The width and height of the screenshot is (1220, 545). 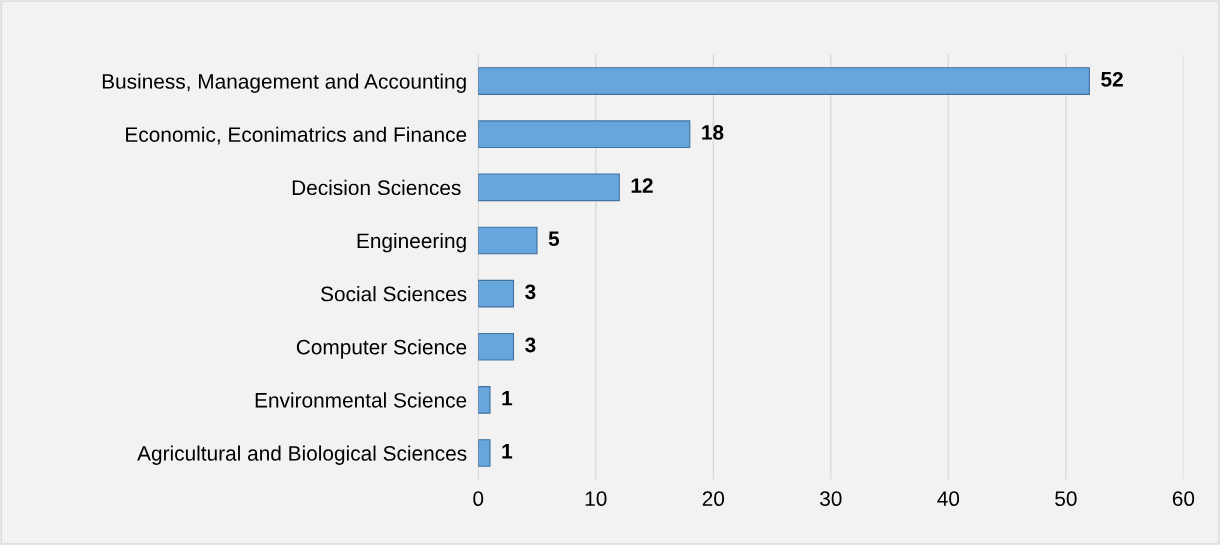 What do you see at coordinates (713, 499) in the screenshot?
I see `x-tick-label: 20` at bounding box center [713, 499].